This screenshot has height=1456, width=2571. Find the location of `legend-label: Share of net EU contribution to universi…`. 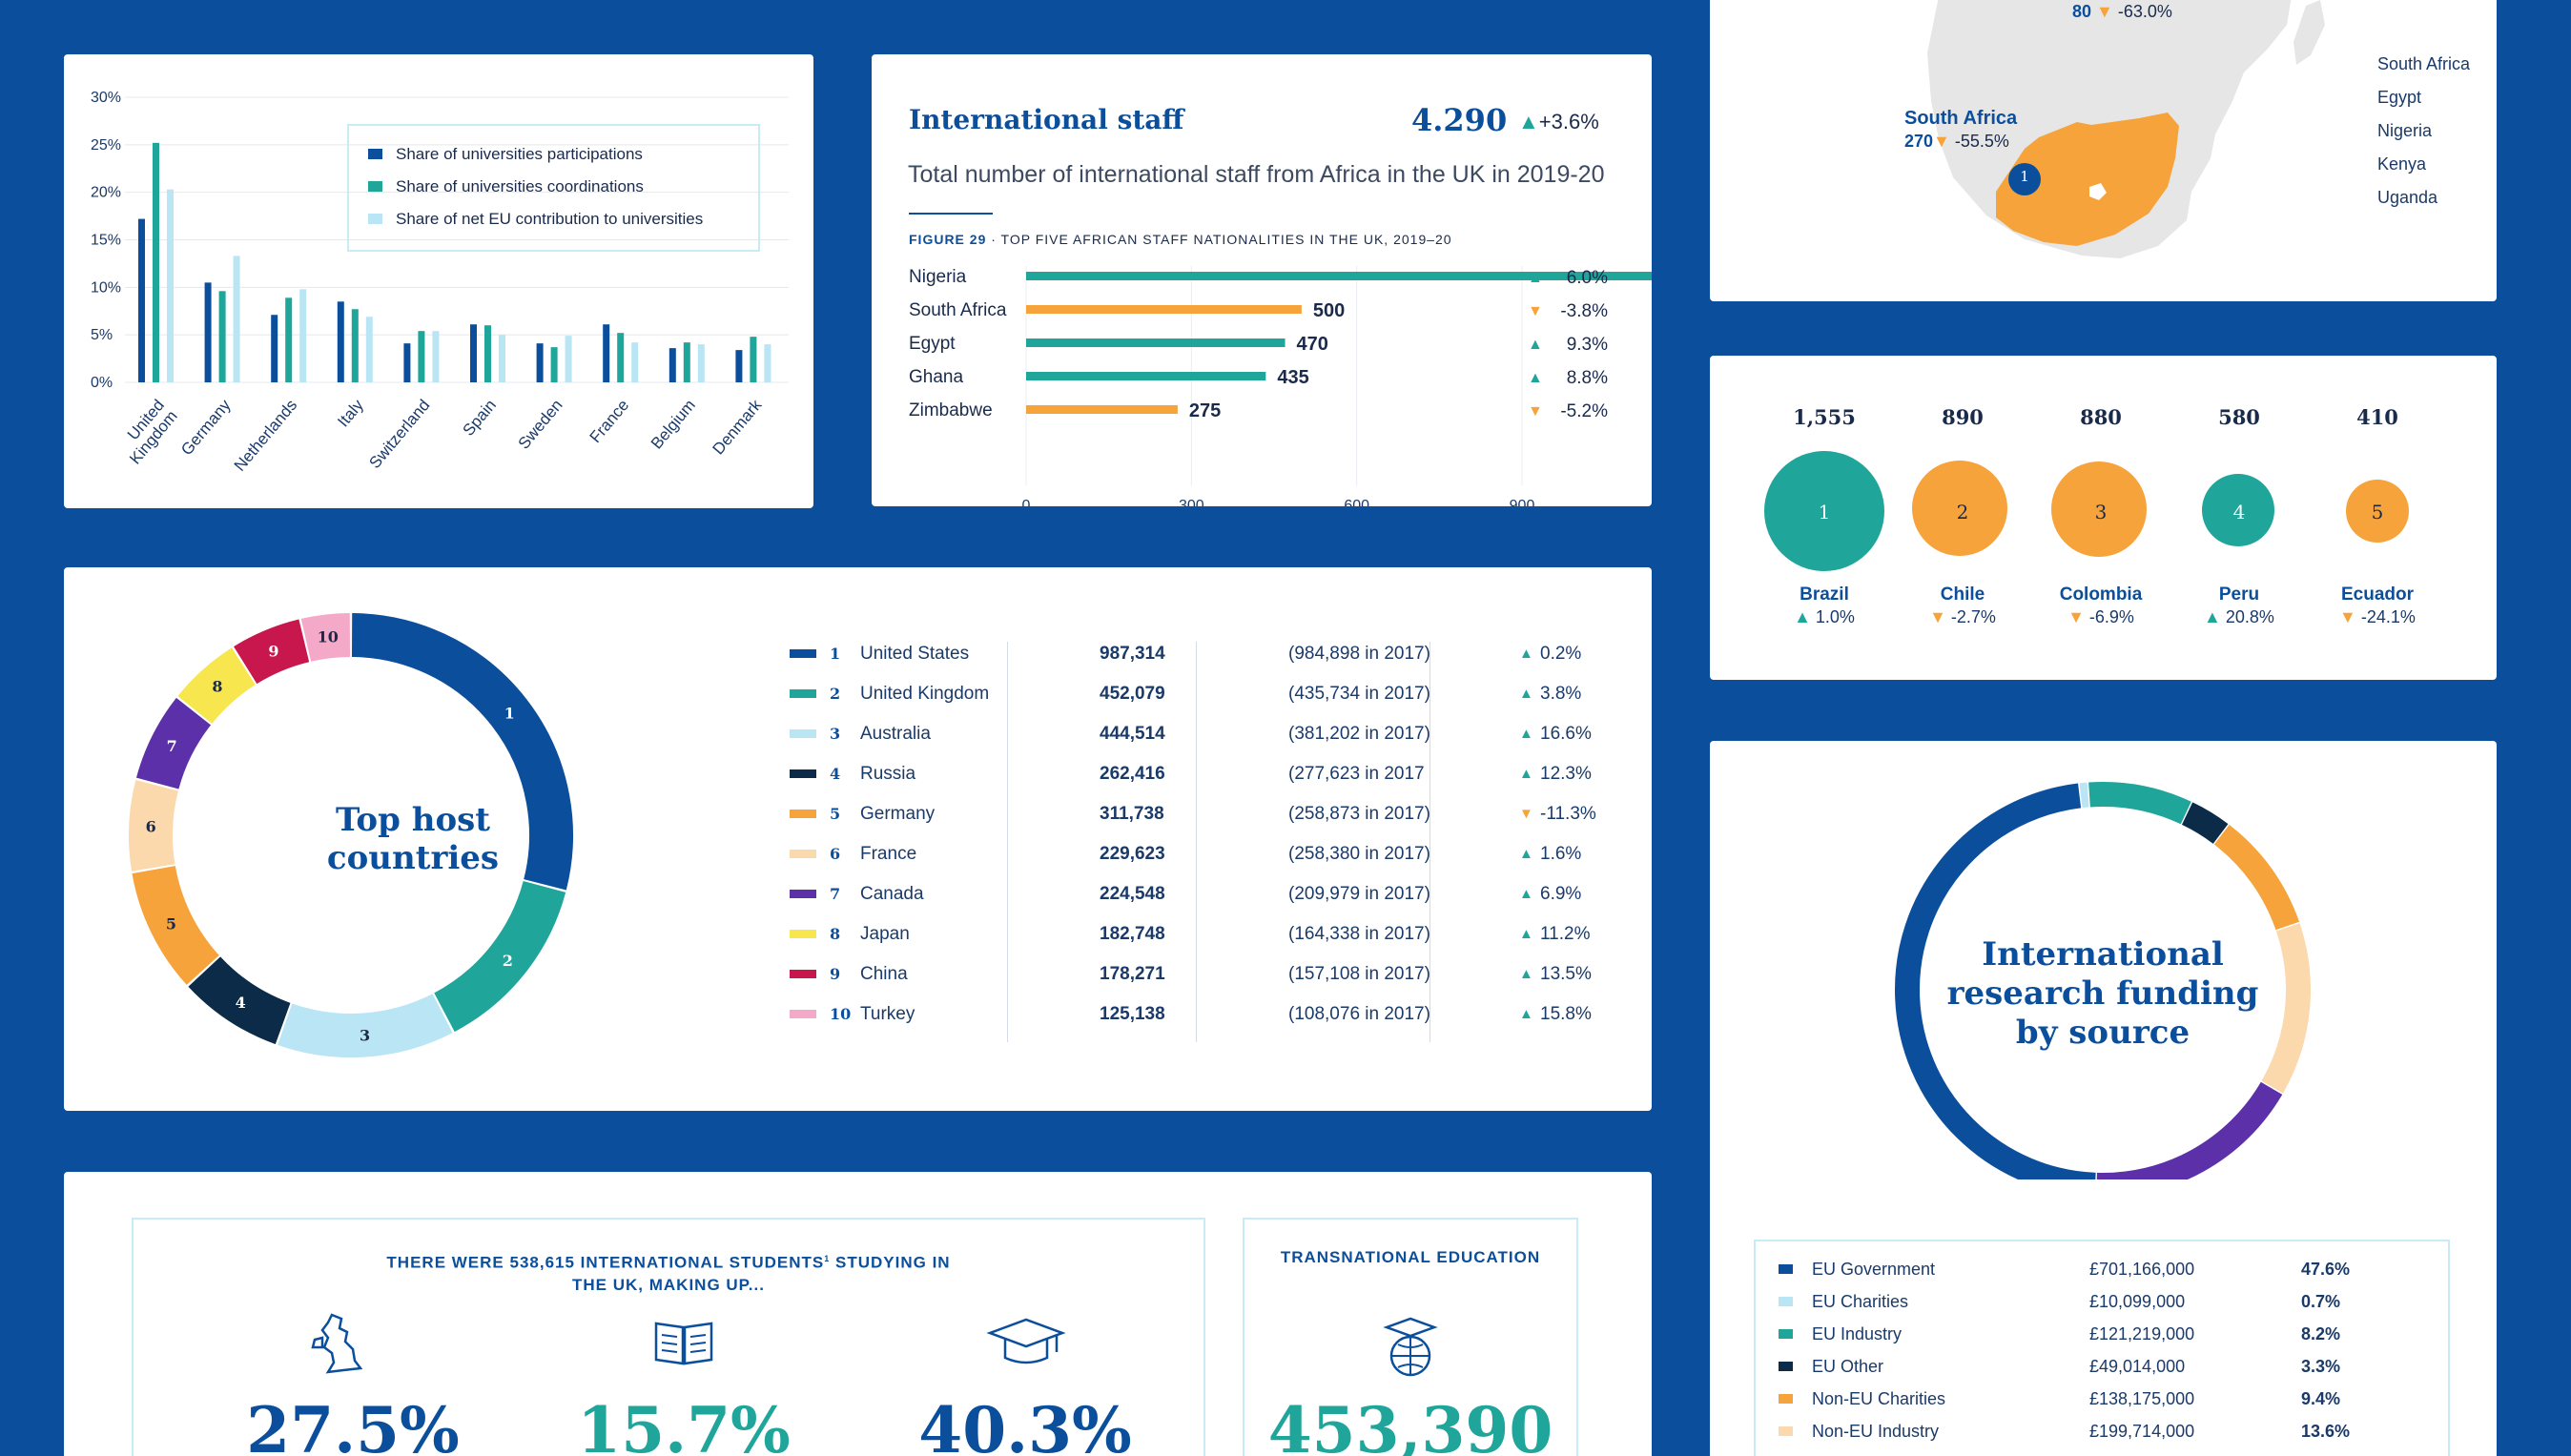

legend-label: Share of net EU contribution to universi… is located at coordinates (550, 219).